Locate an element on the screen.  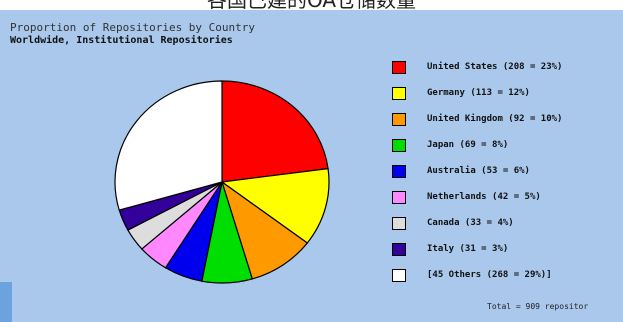
legend-item-japan: Japan (69 = 8%) is located at coordinates (507, 148).